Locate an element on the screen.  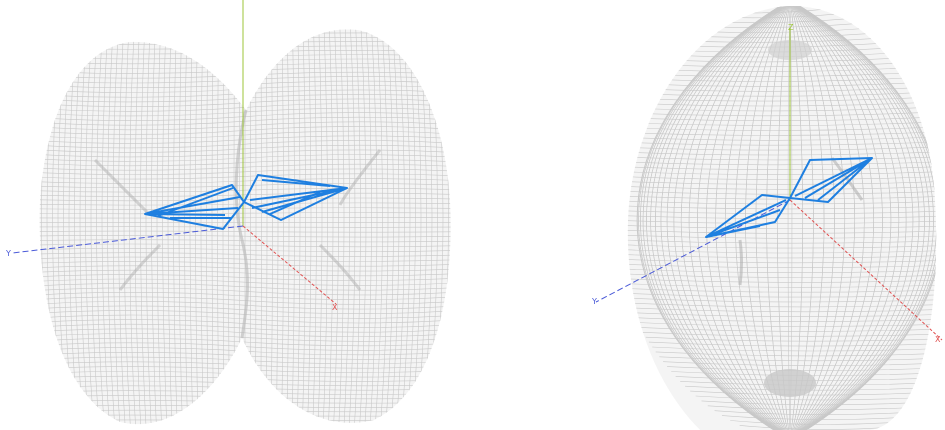
z-axis-label: Z is located at coordinates (791, 27).